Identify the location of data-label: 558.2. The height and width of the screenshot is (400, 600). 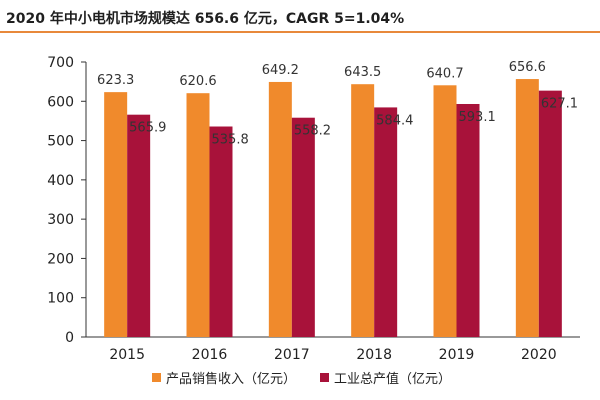
(312, 131).